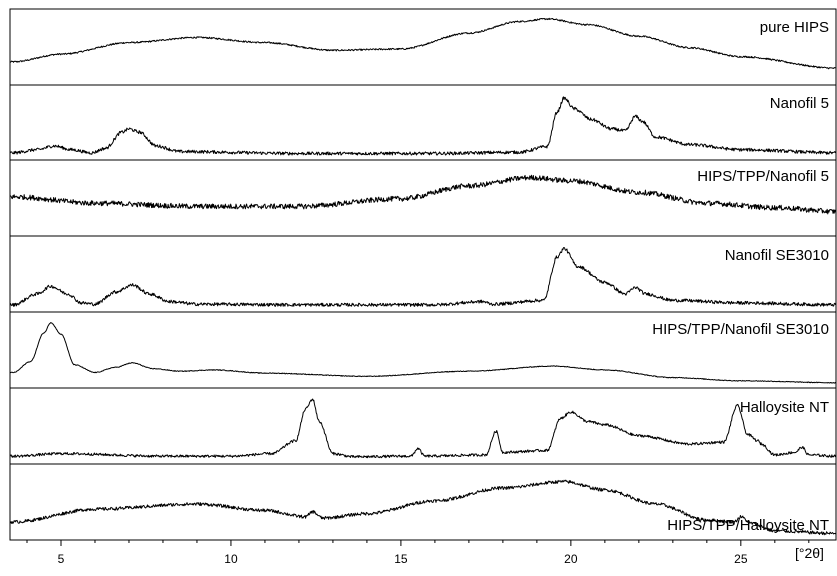  I want to click on panel-label-1: pure HIPS, so click(794, 27).